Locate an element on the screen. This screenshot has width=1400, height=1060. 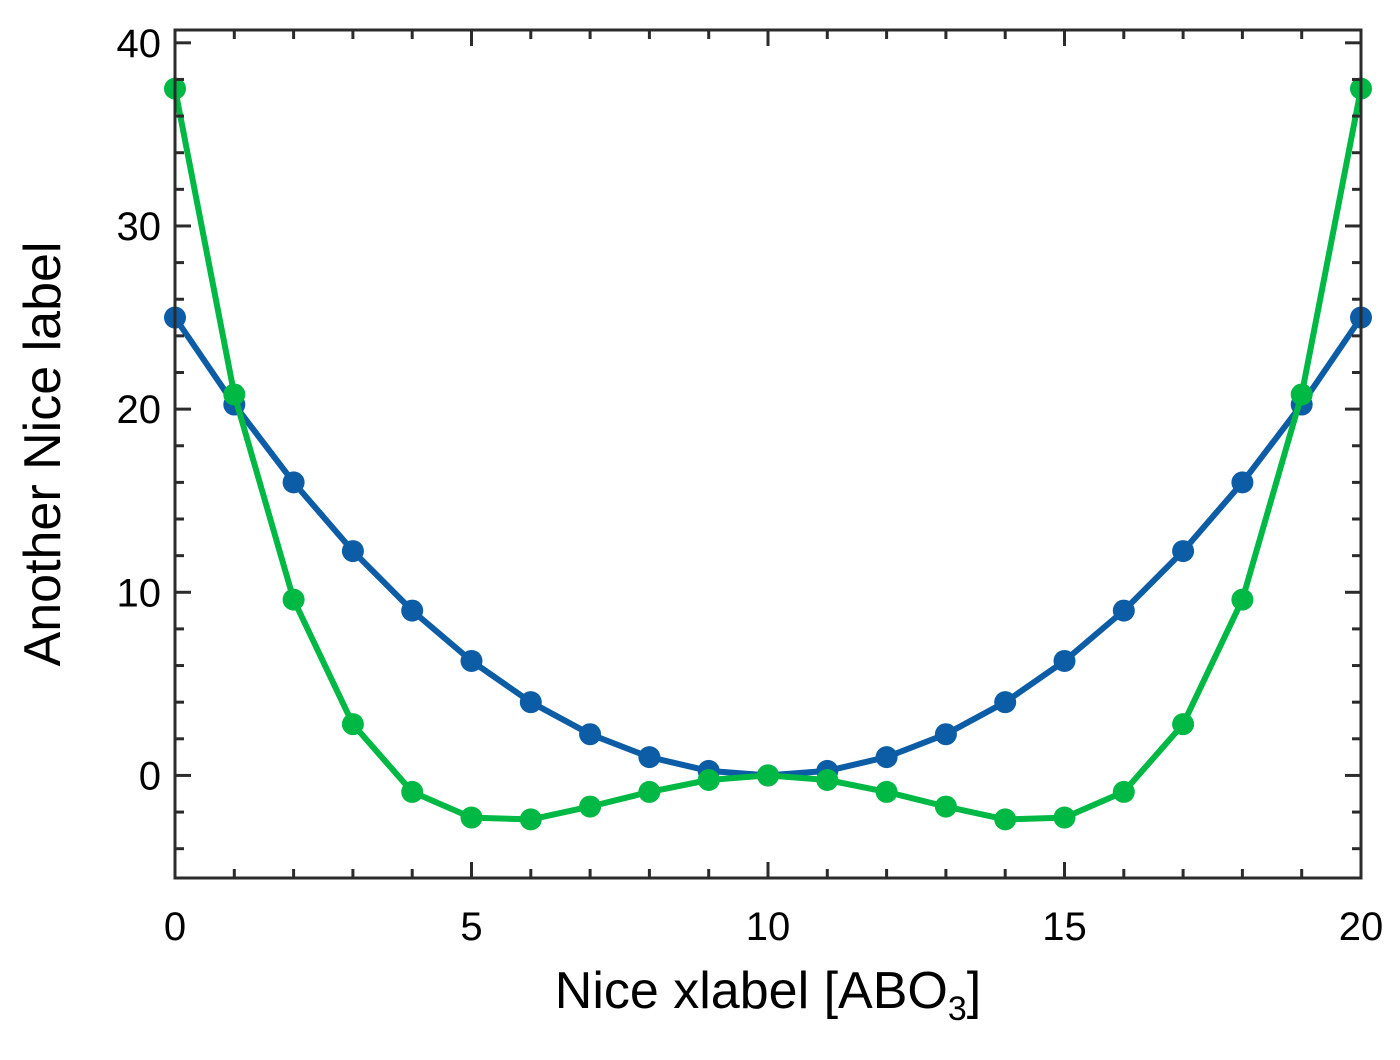
y-tick-label: 20 is located at coordinates (139, 410).